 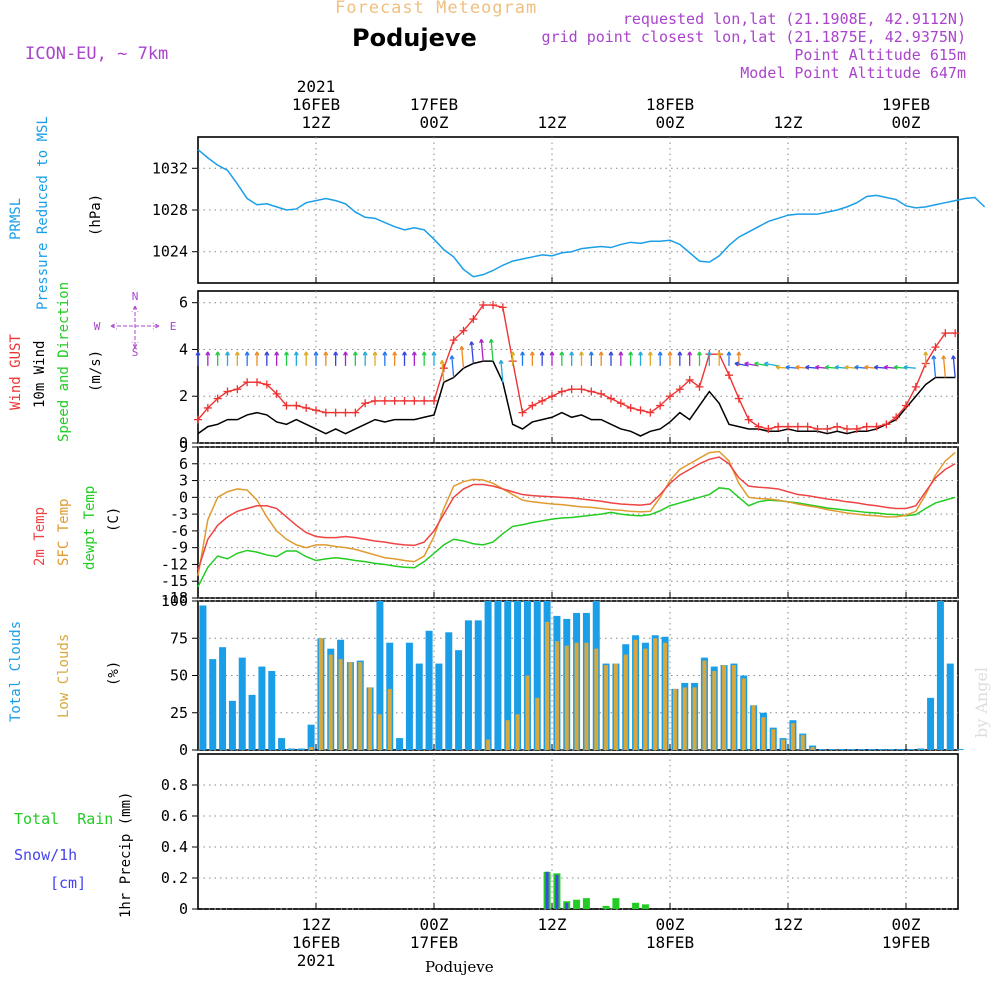 I want to click on y-tick-label-temp: 9, so click(x=183, y=447).